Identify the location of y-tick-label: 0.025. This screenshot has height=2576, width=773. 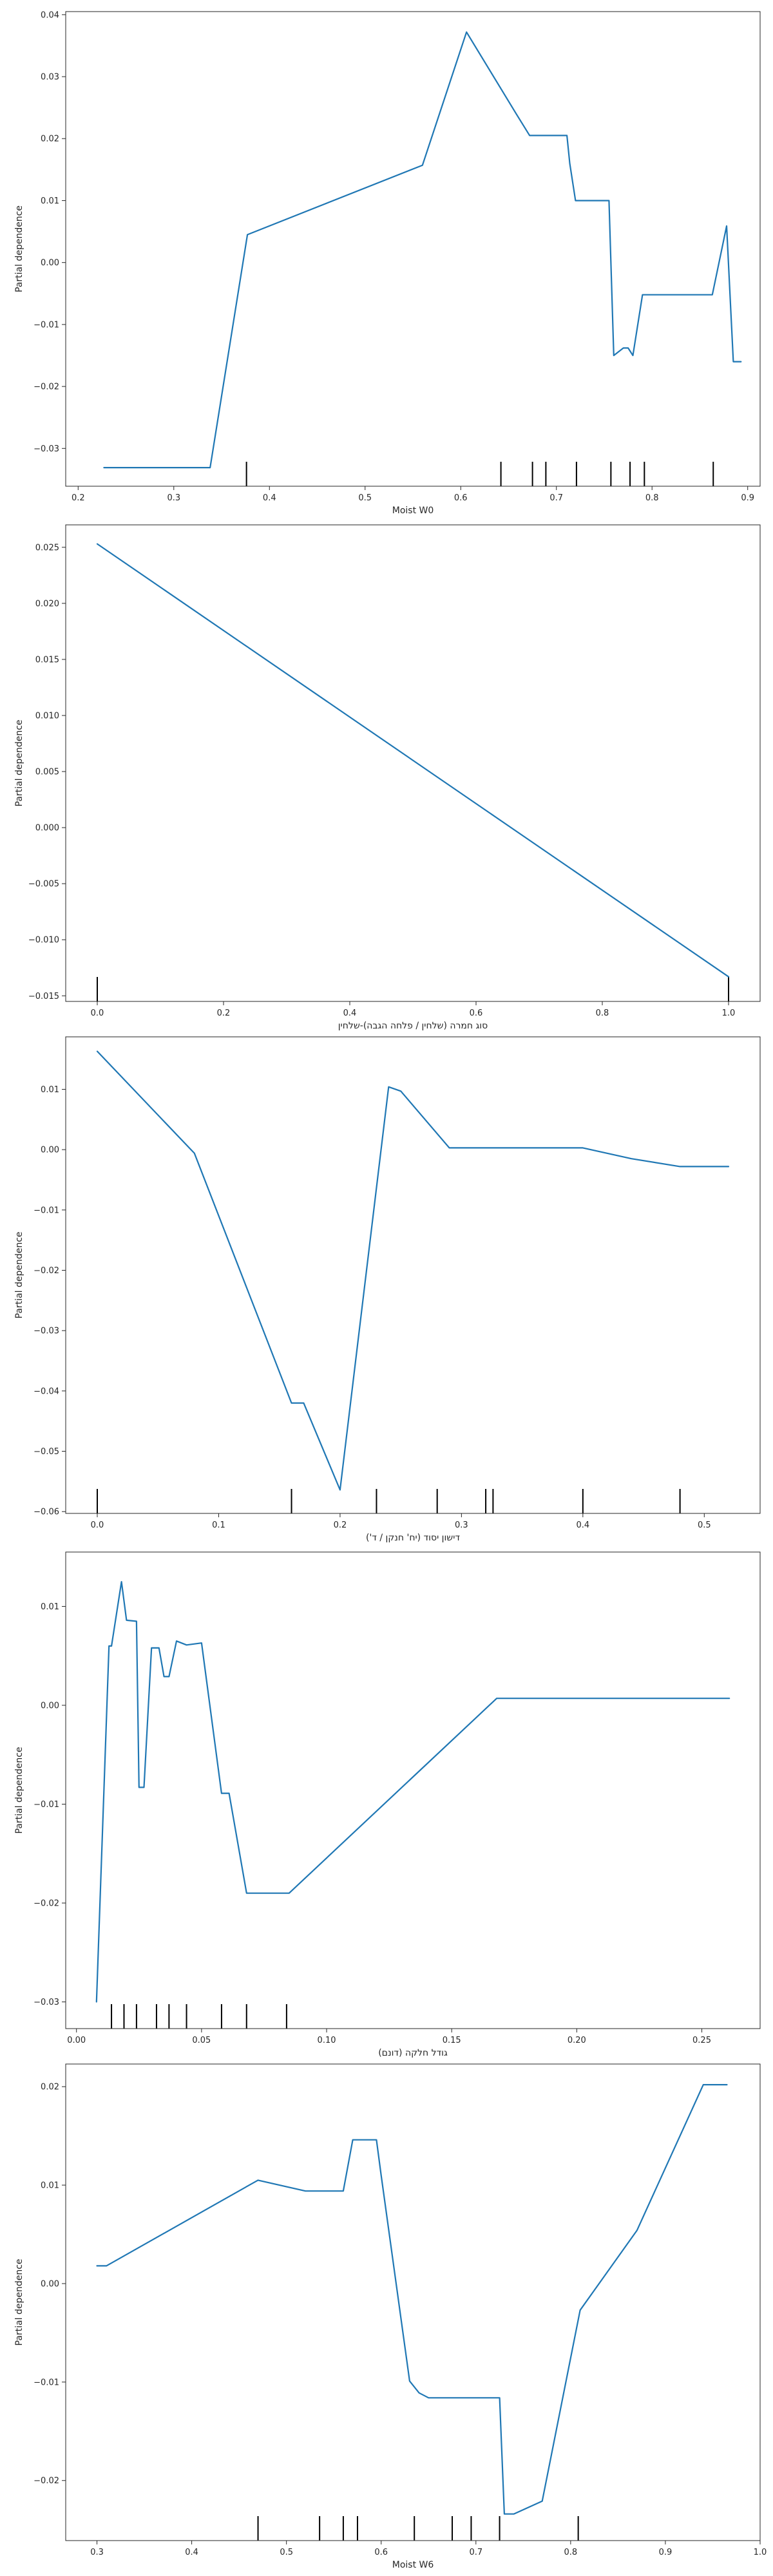
(47, 548).